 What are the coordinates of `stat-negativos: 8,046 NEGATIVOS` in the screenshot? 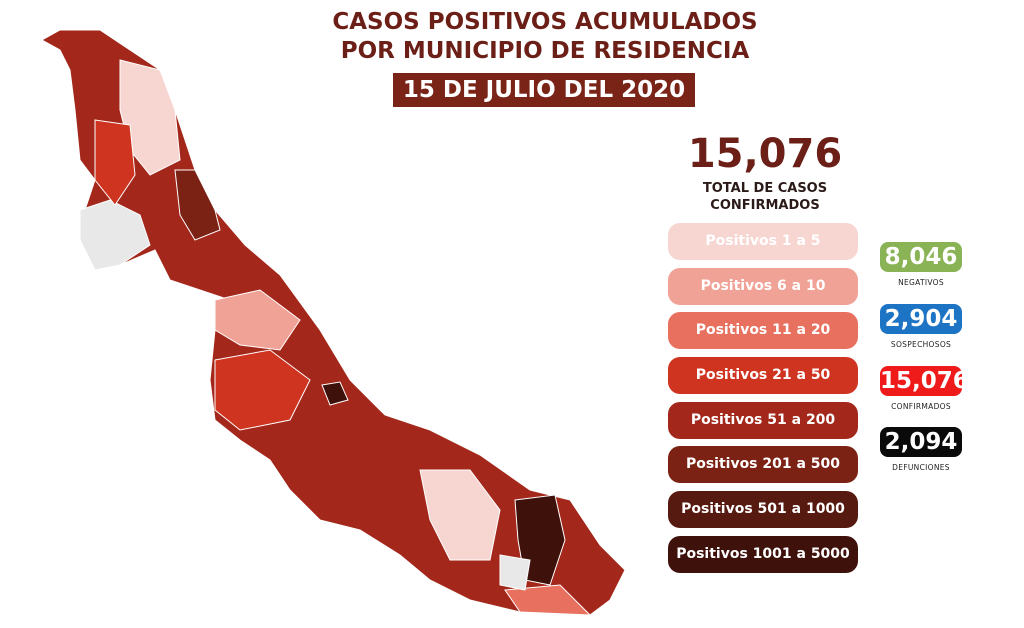 It's located at (921, 264).